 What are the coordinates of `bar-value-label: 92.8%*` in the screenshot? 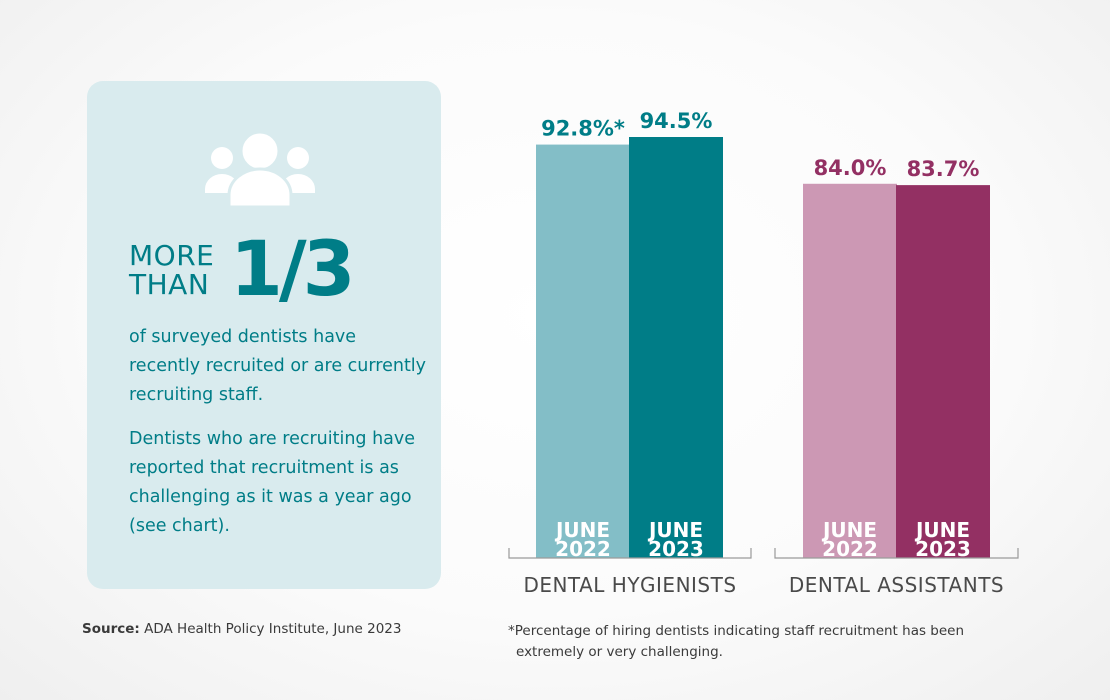 It's located at (583, 129).